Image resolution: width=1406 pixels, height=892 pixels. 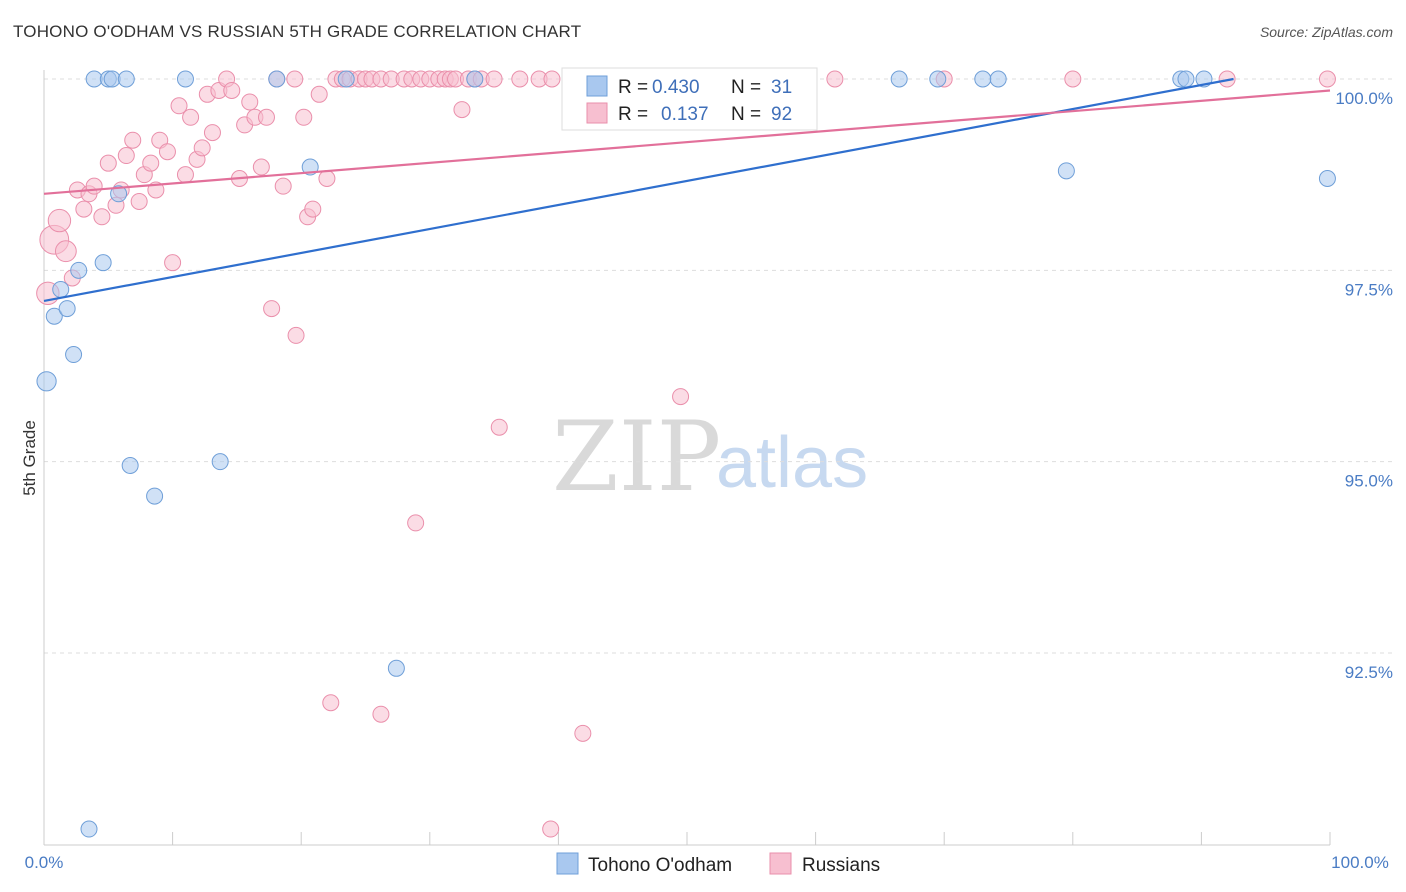 What do you see at coordinates (687, 142) in the screenshot?
I see `russian-trend-line` at bounding box center [687, 142].